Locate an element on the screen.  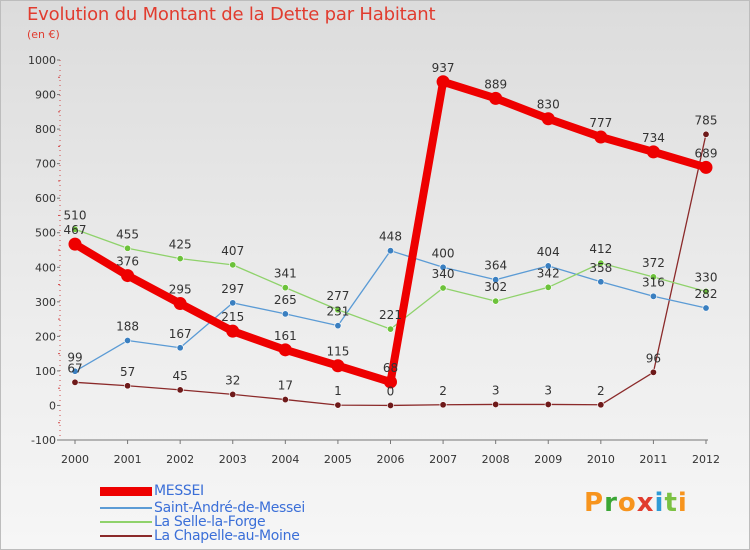
data-label: 330 is located at coordinates (706, 277).